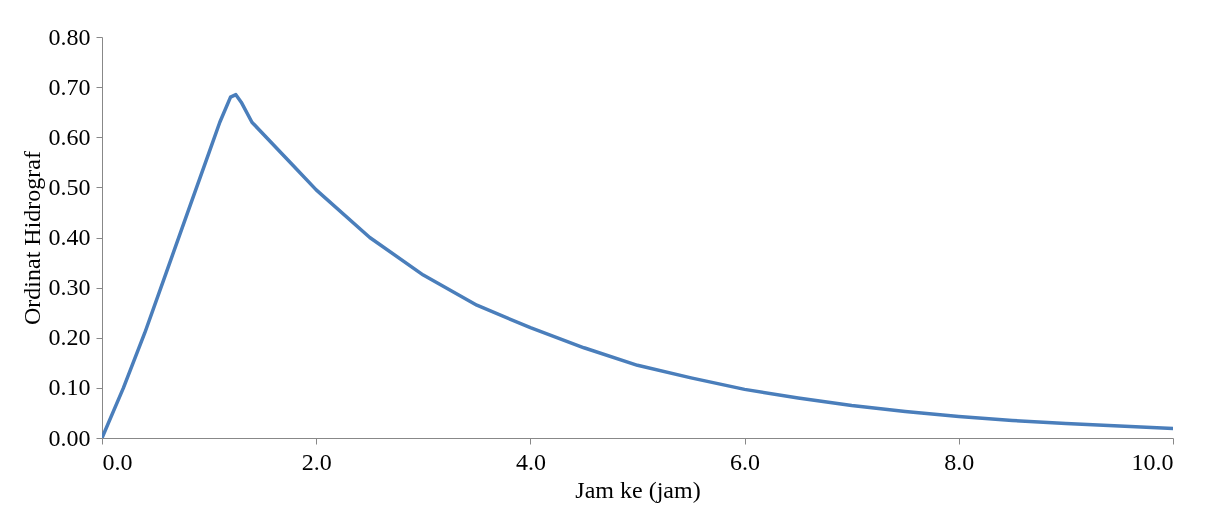 The height and width of the screenshot is (512, 1219). What do you see at coordinates (117, 461) in the screenshot?
I see `x-tick-label: 0.0` at bounding box center [117, 461].